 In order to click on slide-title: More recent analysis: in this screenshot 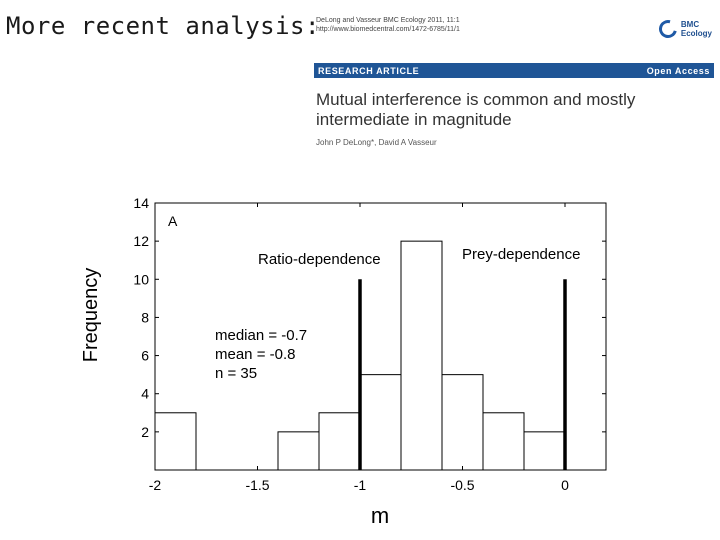, I will do `click(163, 26)`.